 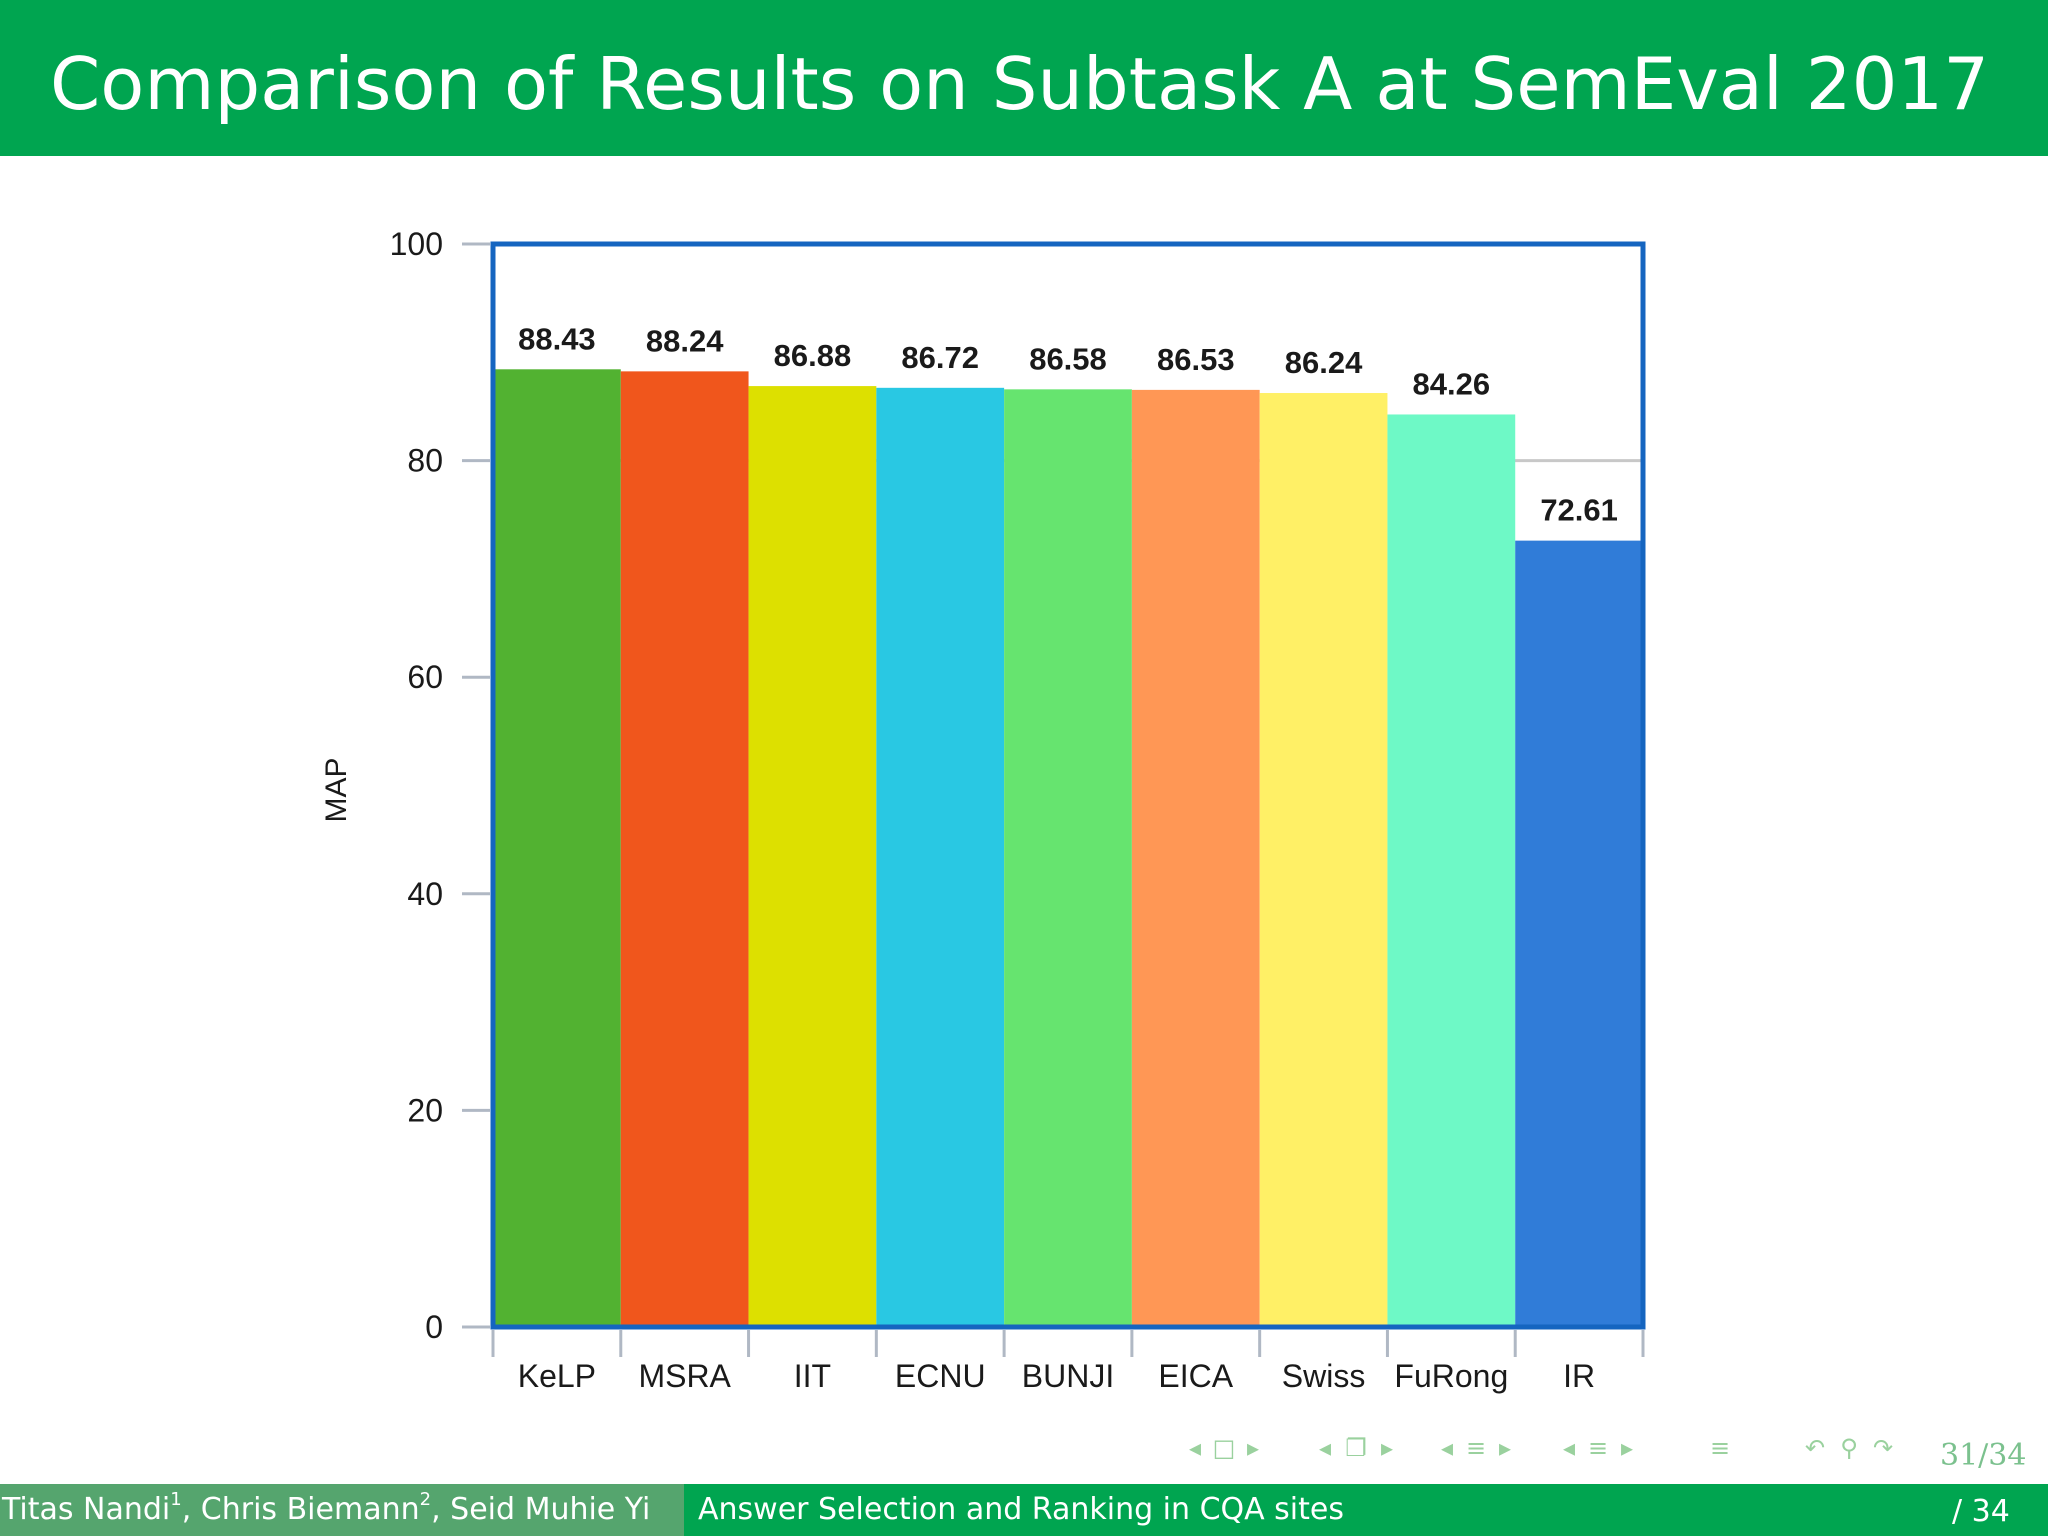 I want to click on x-tick-label: MSRA, so click(x=684, y=1376).